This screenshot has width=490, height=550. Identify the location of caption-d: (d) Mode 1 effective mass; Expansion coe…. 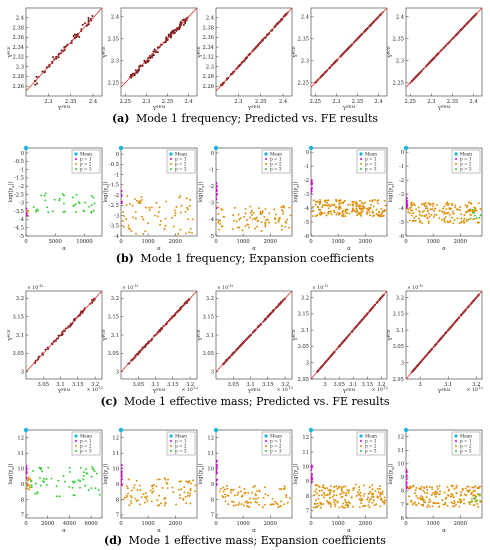
(245, 540).